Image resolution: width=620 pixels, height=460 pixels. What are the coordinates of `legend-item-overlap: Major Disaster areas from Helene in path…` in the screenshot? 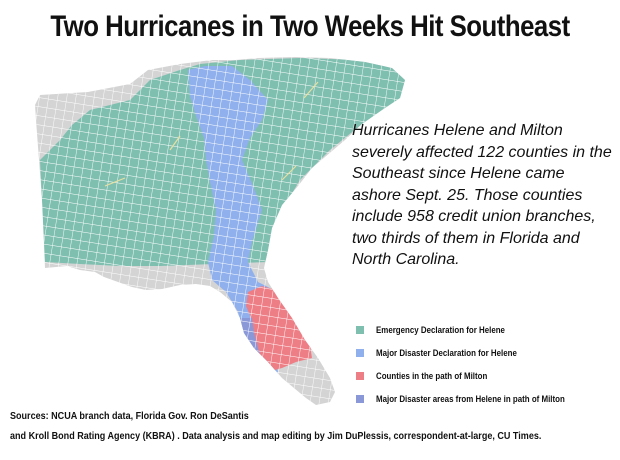 It's located at (473, 399).